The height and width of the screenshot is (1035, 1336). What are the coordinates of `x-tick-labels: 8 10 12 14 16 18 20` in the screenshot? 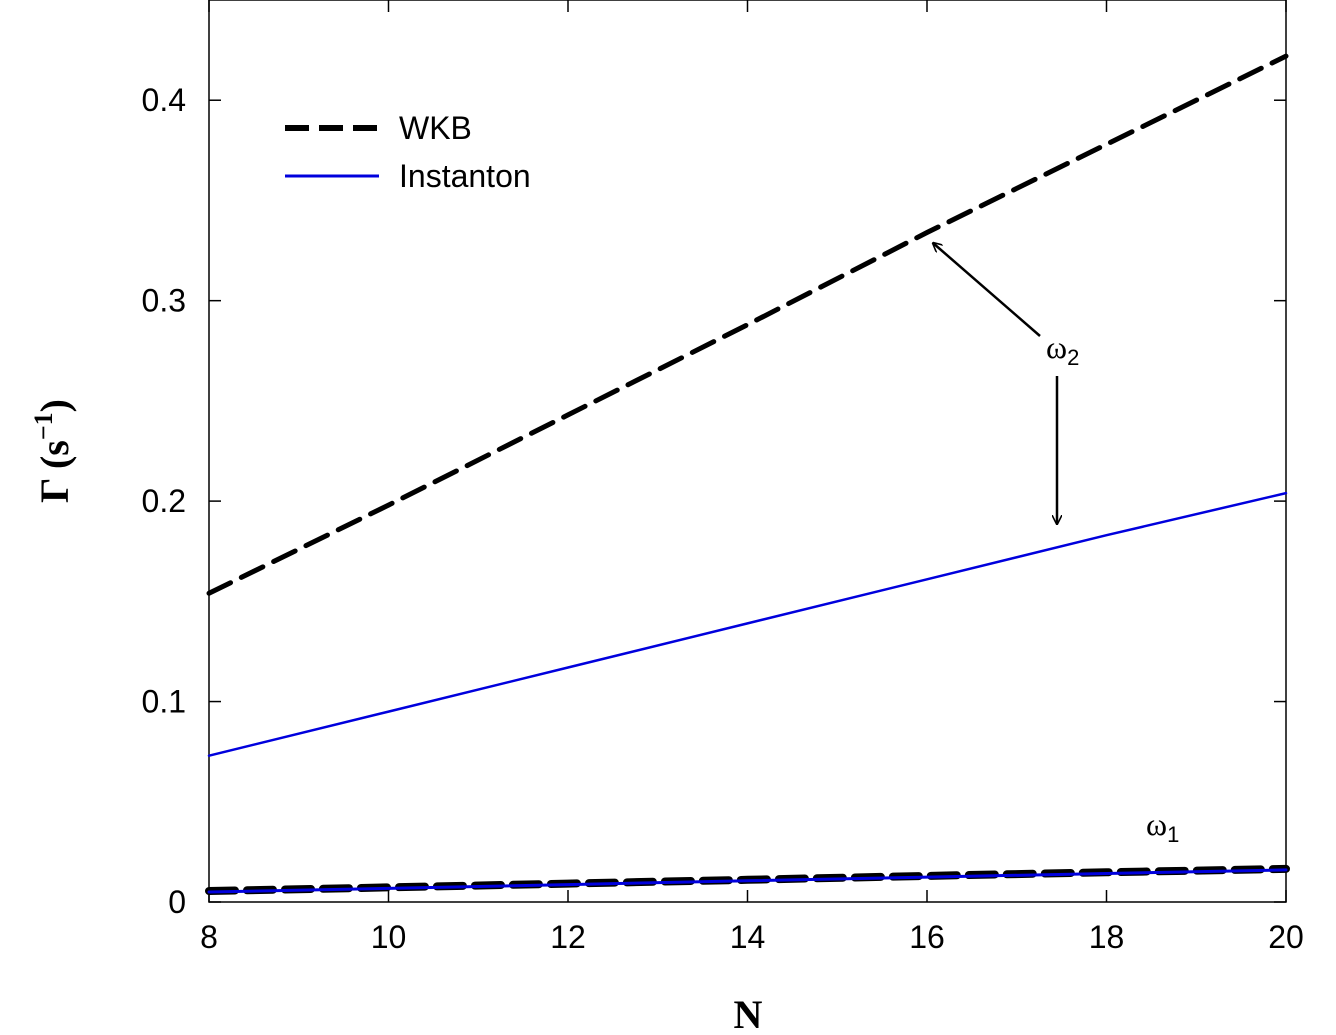 It's located at (752, 937).